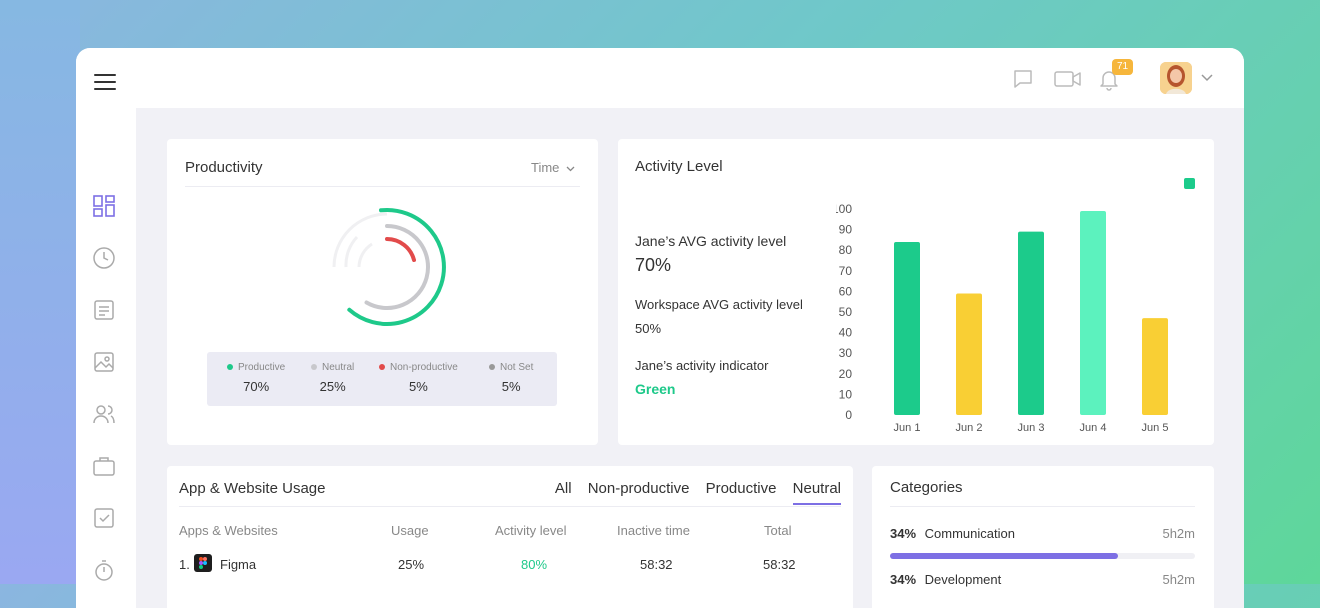 The image size is (1320, 608). I want to click on legend-label: Neutral, so click(338, 367).